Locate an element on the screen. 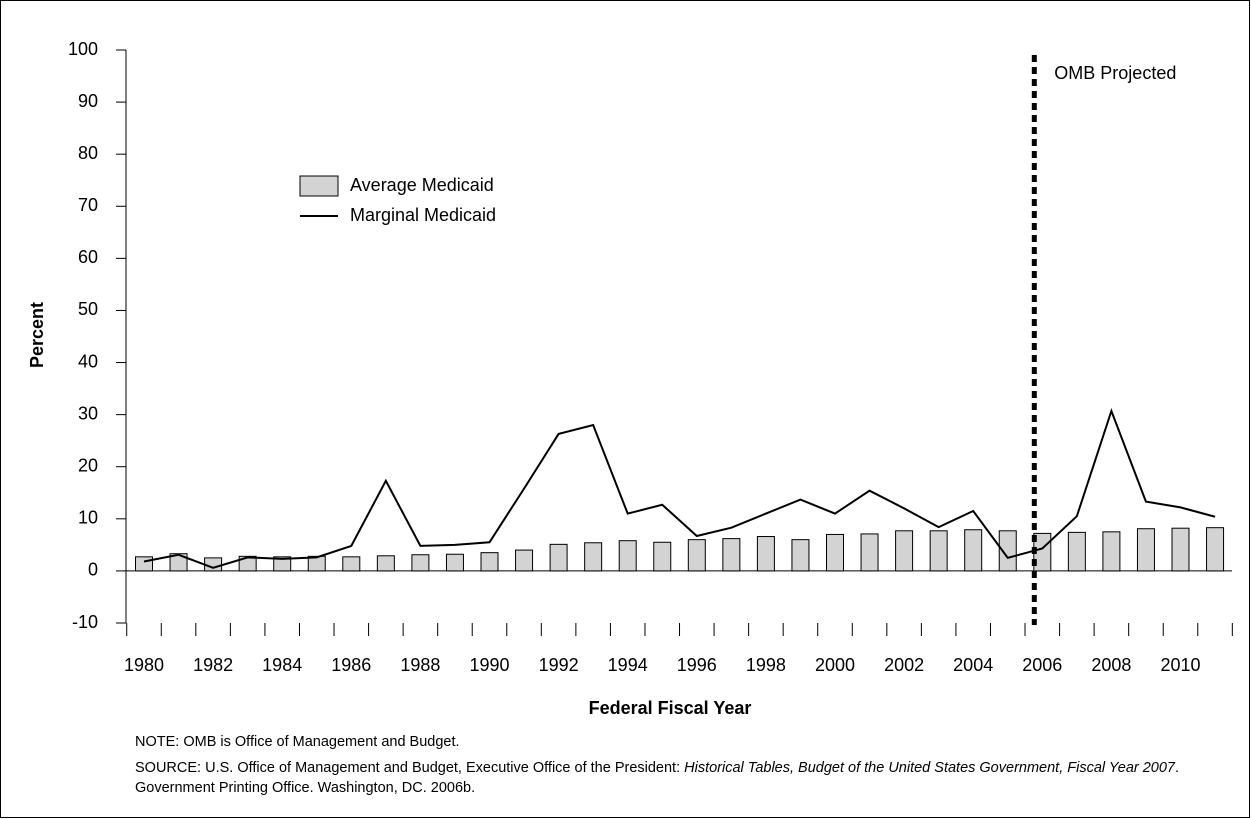  x-tick-label: 1984 is located at coordinates (282, 665).